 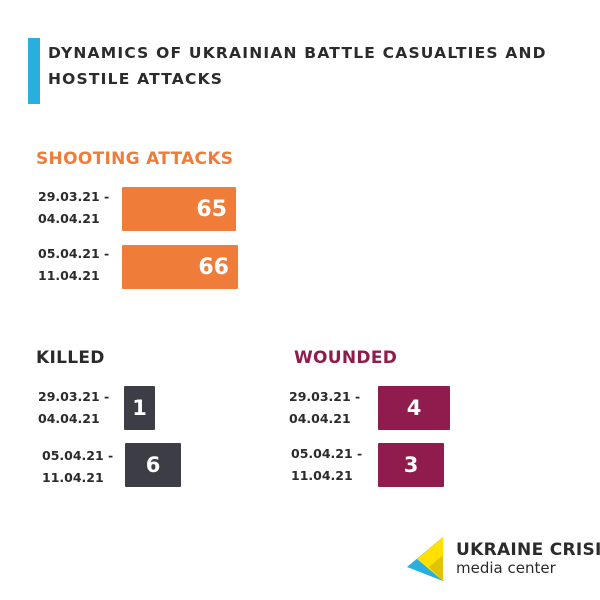 I want to click on ukraine-crisis-logo-icon, so click(x=425, y=559).